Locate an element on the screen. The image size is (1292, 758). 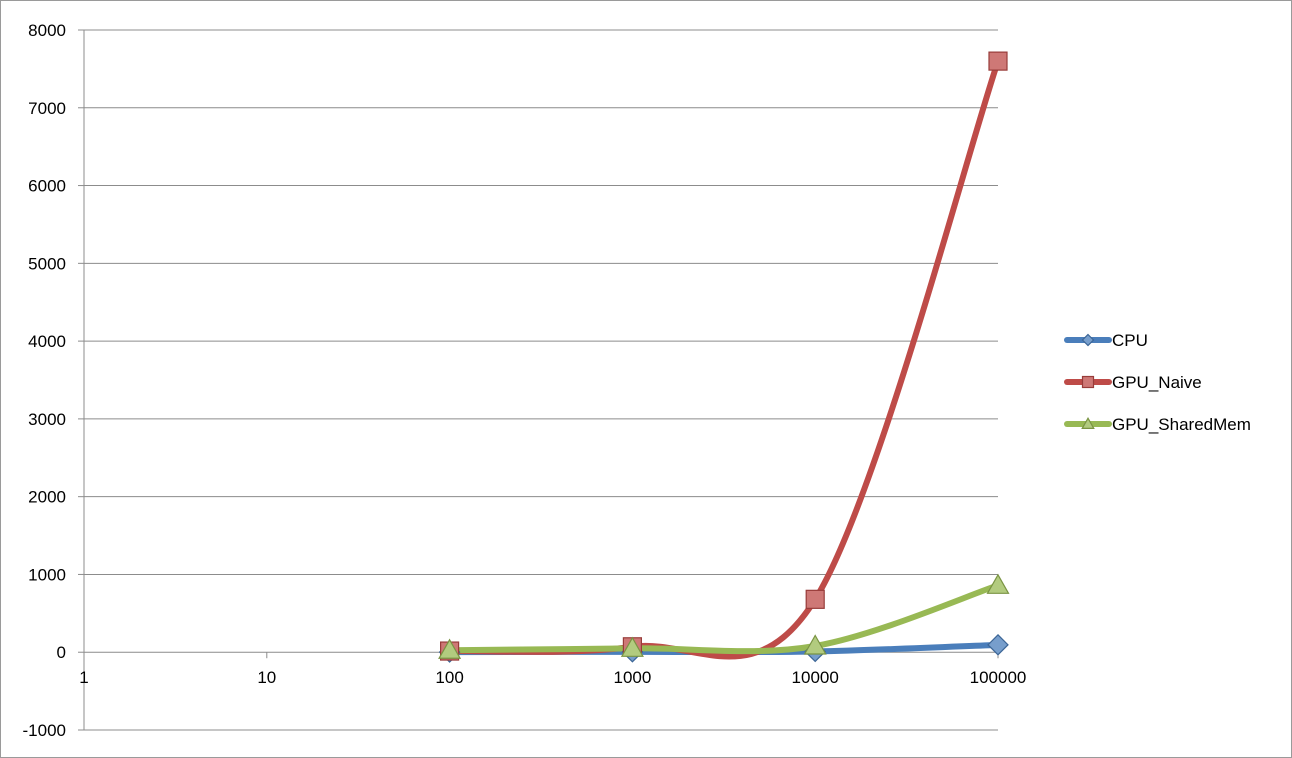
x-tick-label: 100 is located at coordinates (449, 677).